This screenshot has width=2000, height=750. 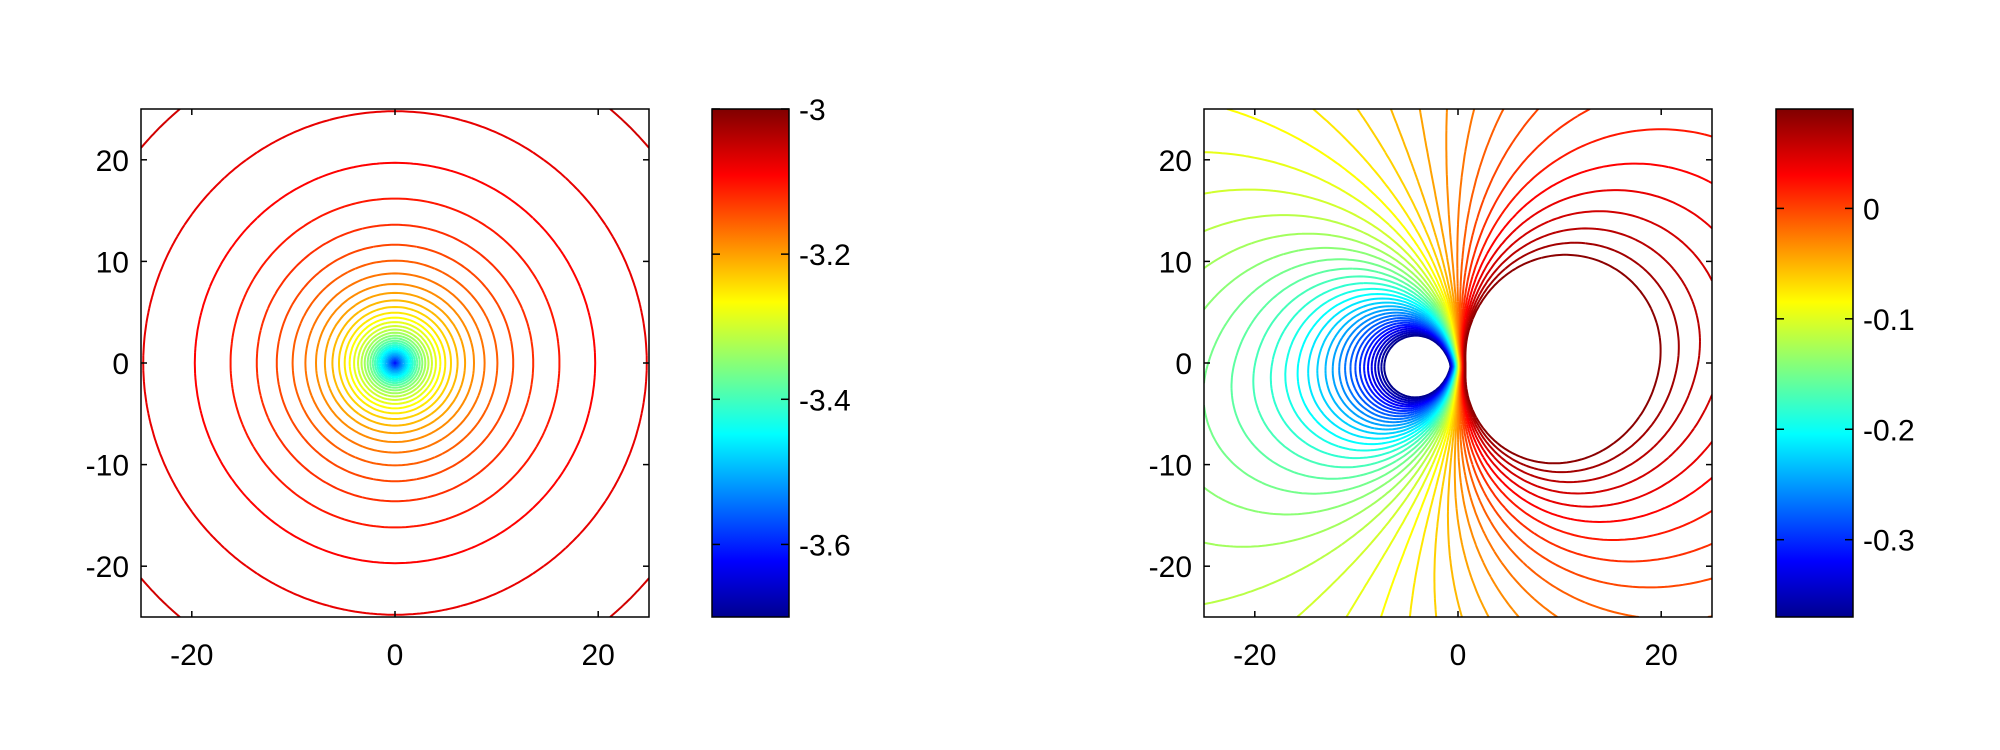 I want to click on colorbar-tick-label: -0.3, so click(x=1889, y=541).